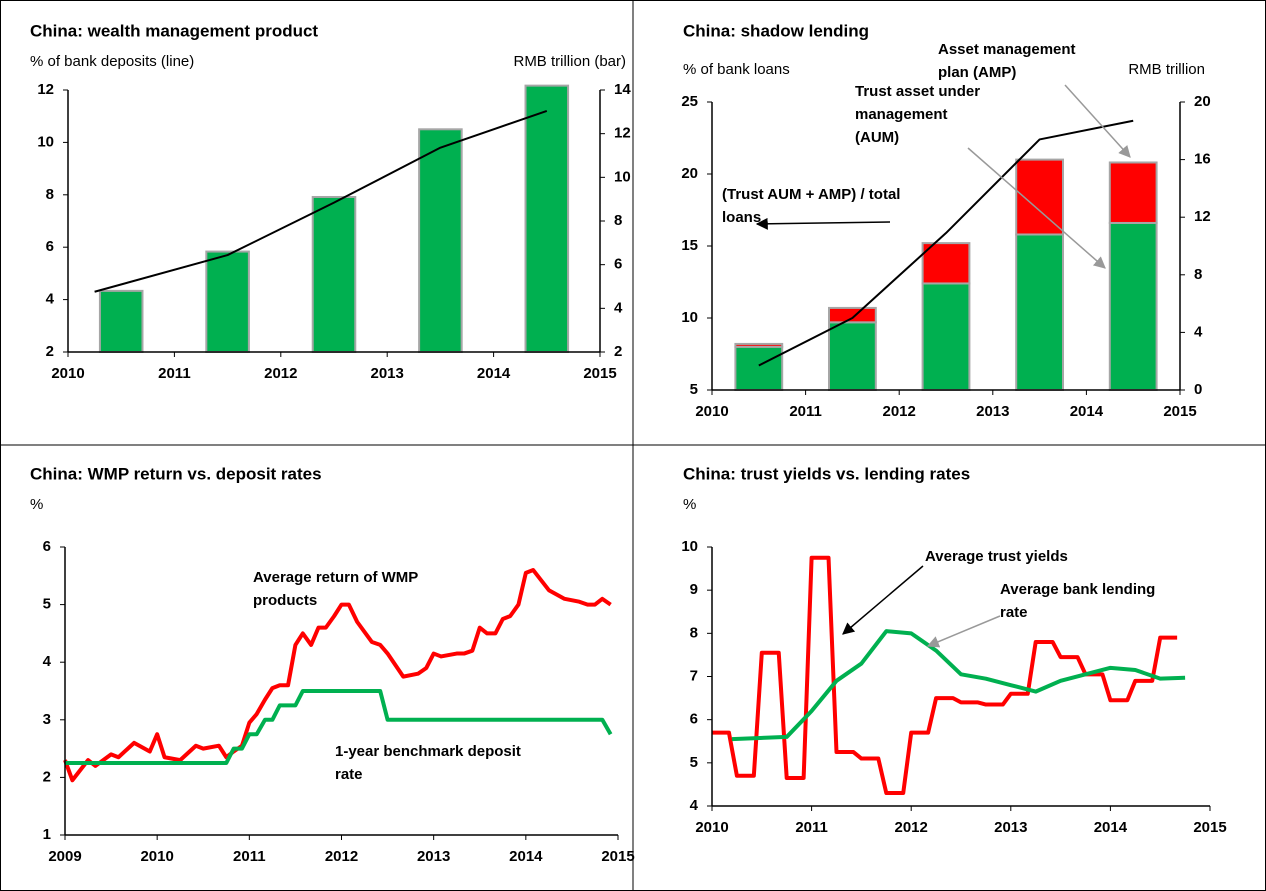  What do you see at coordinates (877, 137) in the screenshot?
I see `annotation: (AUM)` at bounding box center [877, 137].